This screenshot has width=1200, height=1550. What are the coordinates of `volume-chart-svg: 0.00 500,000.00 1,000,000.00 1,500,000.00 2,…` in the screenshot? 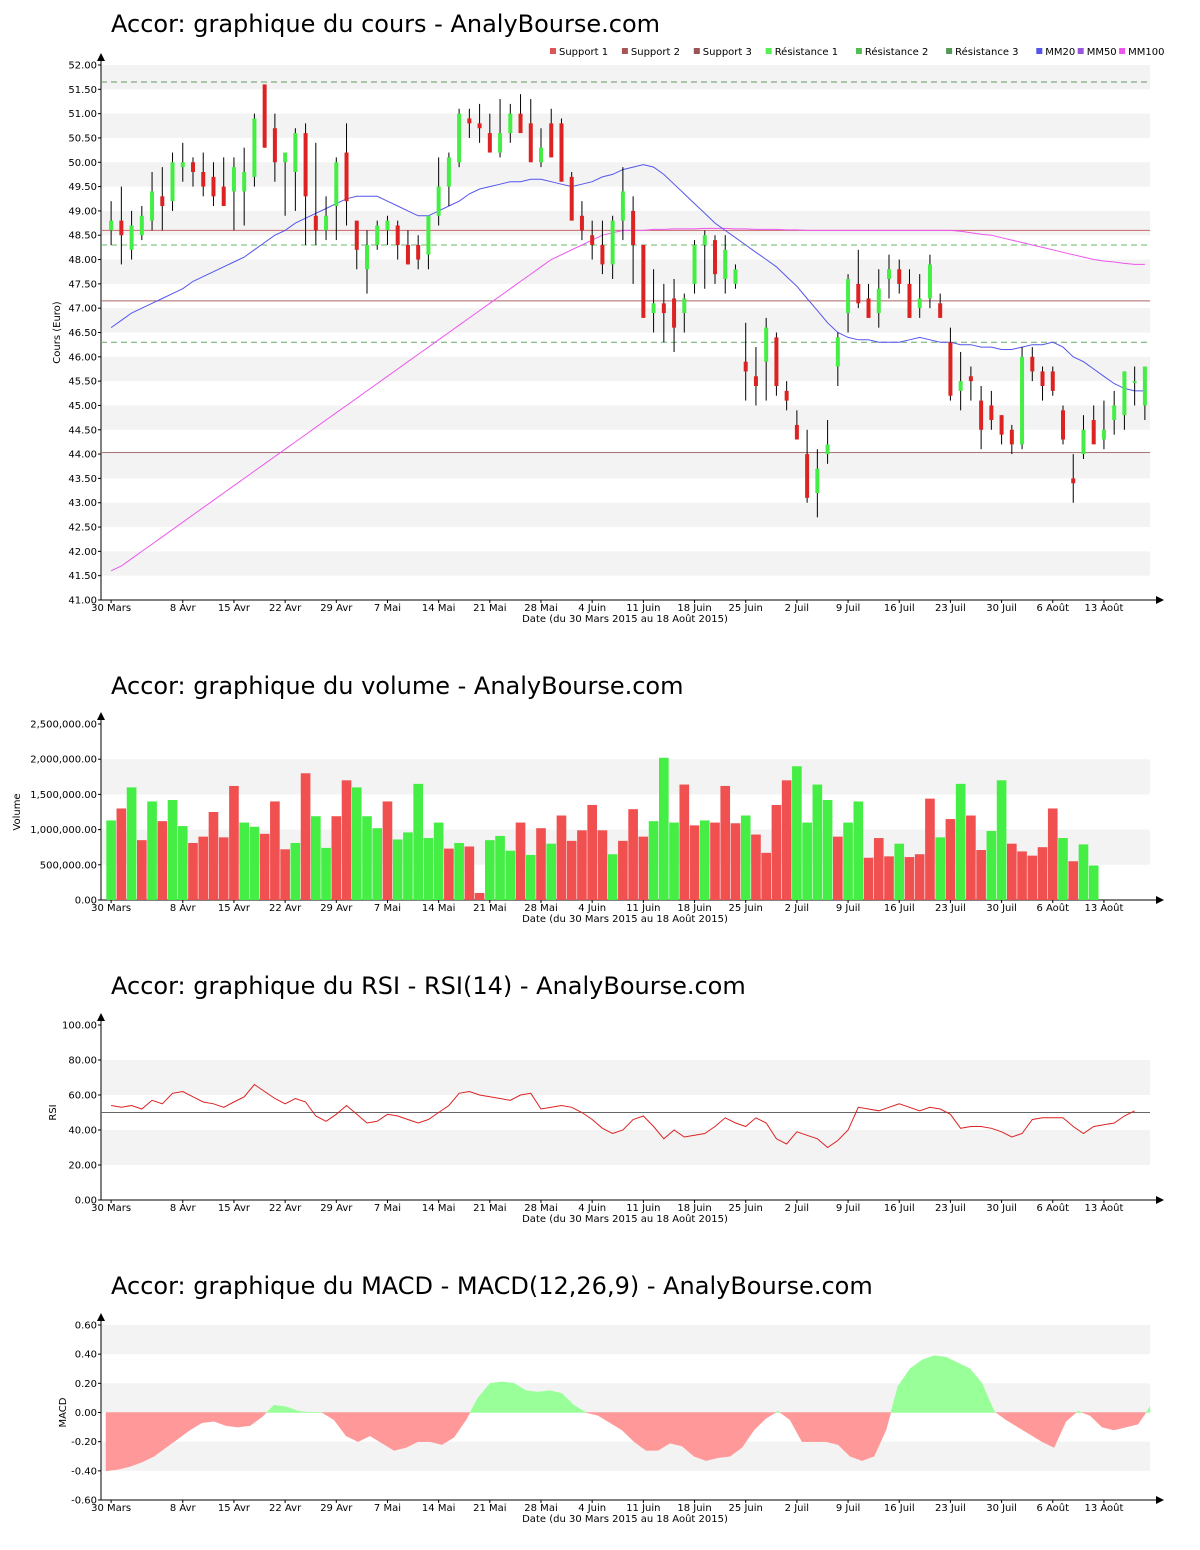 It's located at (588, 818).